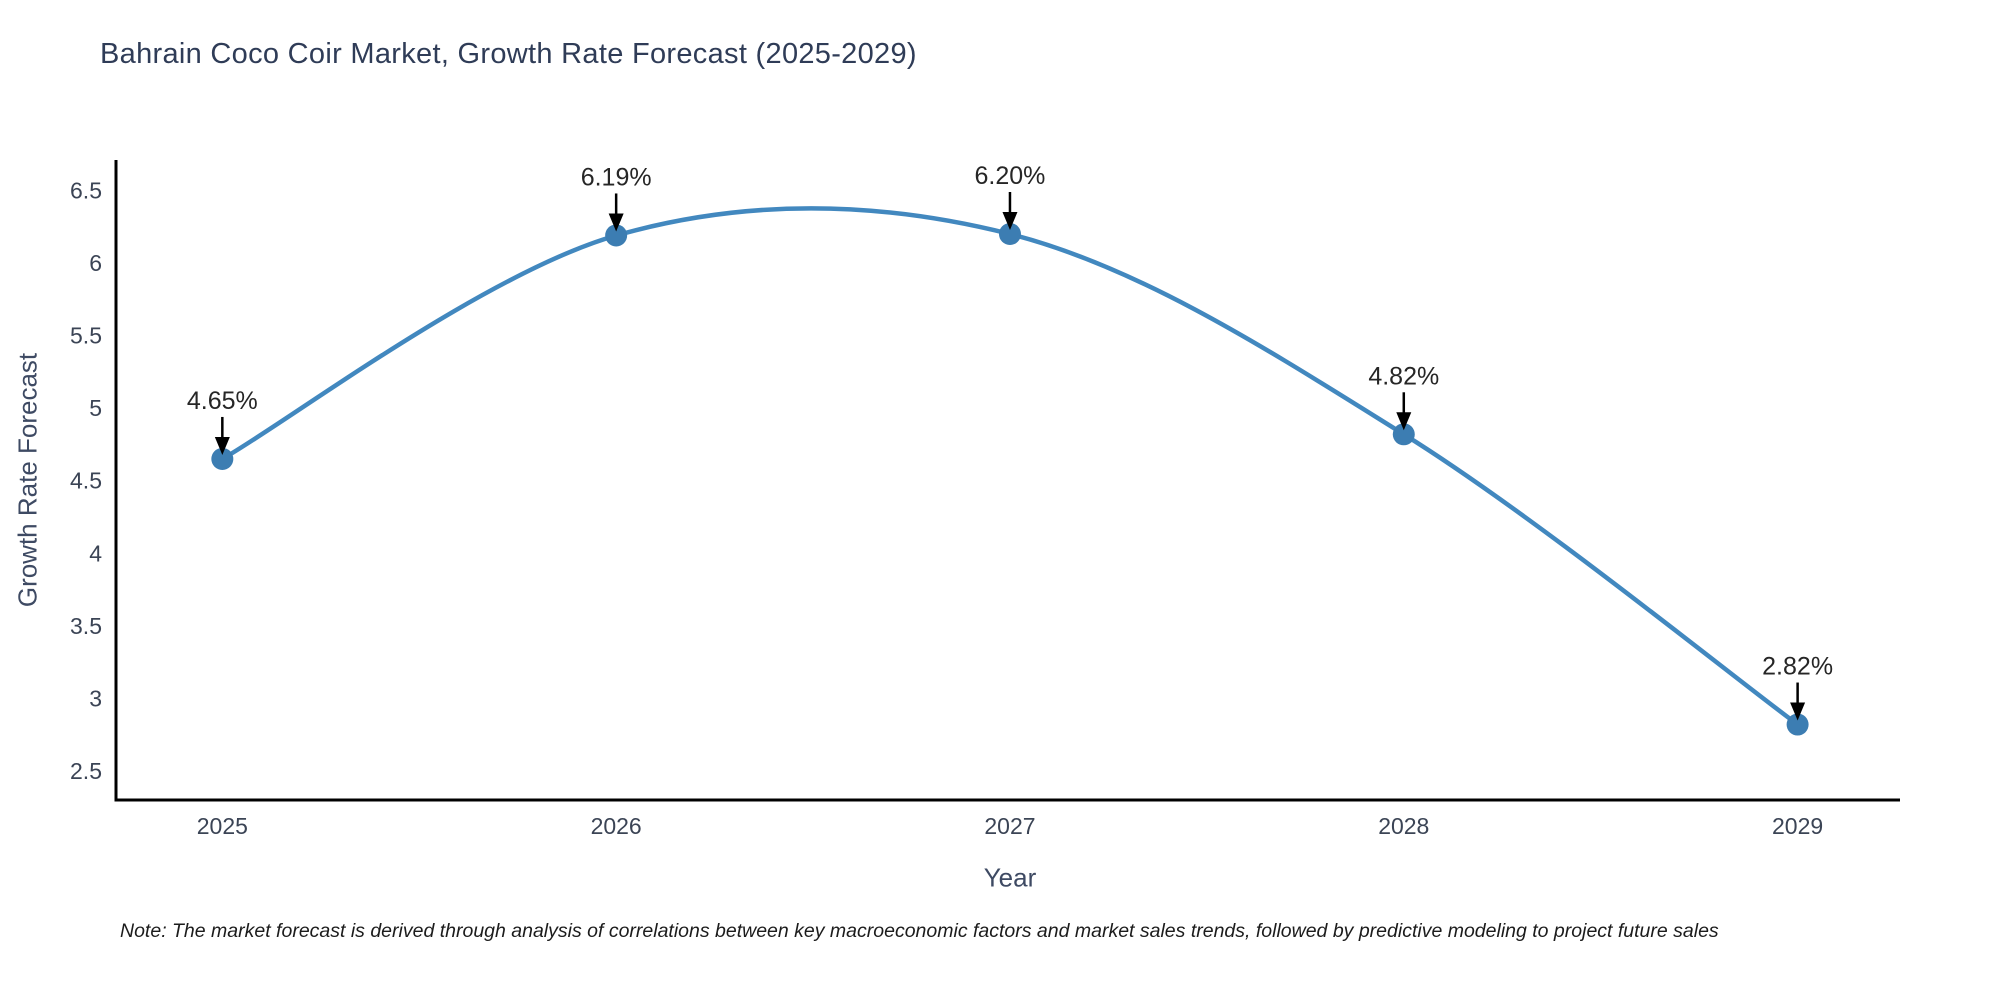 Image resolution: width=2000 pixels, height=1000 pixels. I want to click on y-tick-label: 5.5, so click(86, 336).